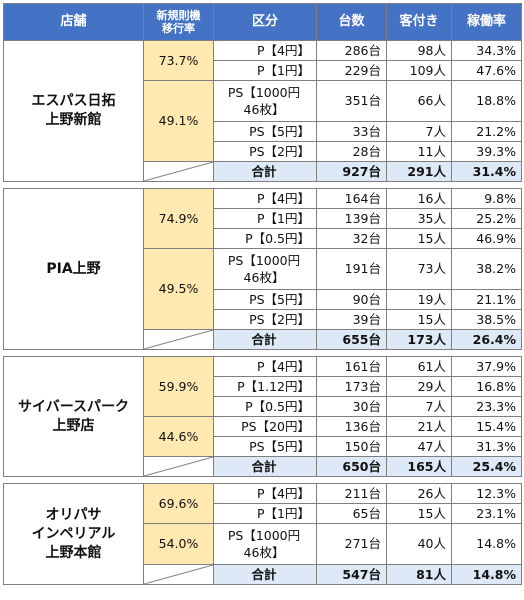 The height and width of the screenshot is (600, 524). What do you see at coordinates (265, 426) in the screenshot?
I see `category-cell: PS【20円】` at bounding box center [265, 426].